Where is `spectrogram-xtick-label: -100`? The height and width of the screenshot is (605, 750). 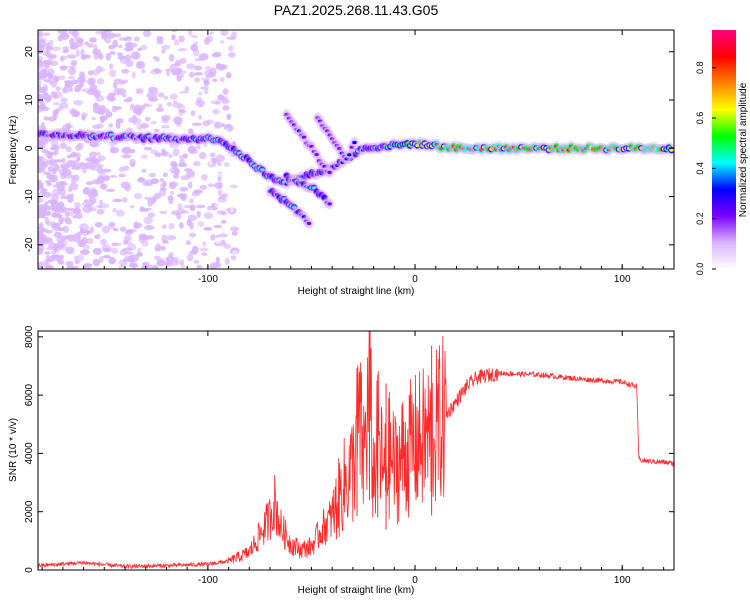 spectrogram-xtick-label: -100 is located at coordinates (208, 279).